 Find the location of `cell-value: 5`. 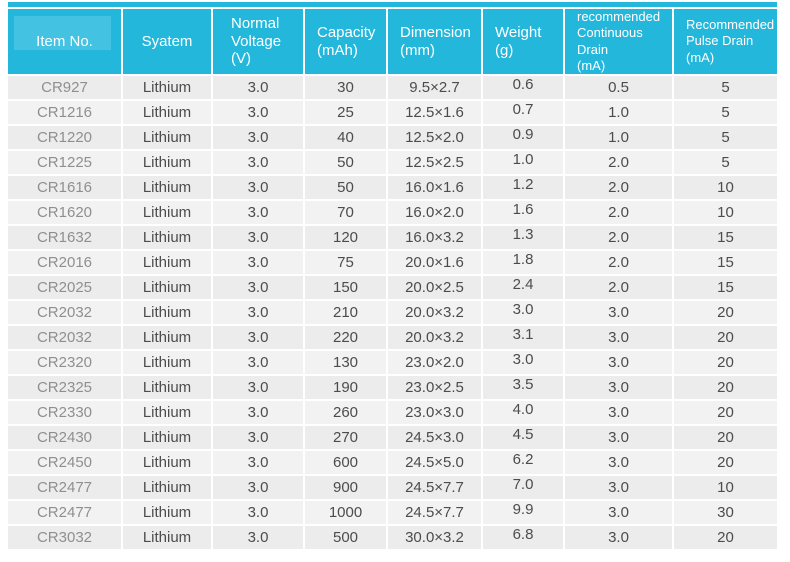

cell-value: 5 is located at coordinates (725, 137).